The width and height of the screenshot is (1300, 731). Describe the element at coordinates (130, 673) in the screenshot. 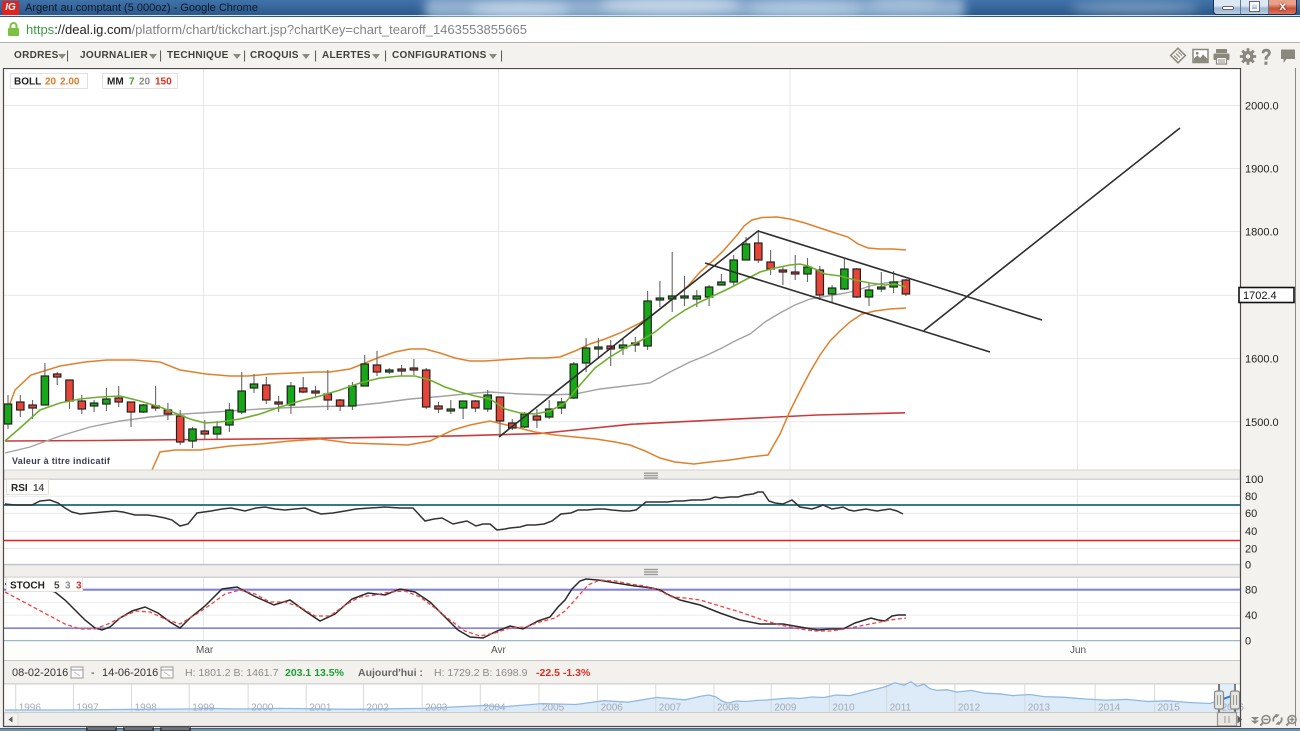

I see `svg-text: 14-06-2016` at that location.